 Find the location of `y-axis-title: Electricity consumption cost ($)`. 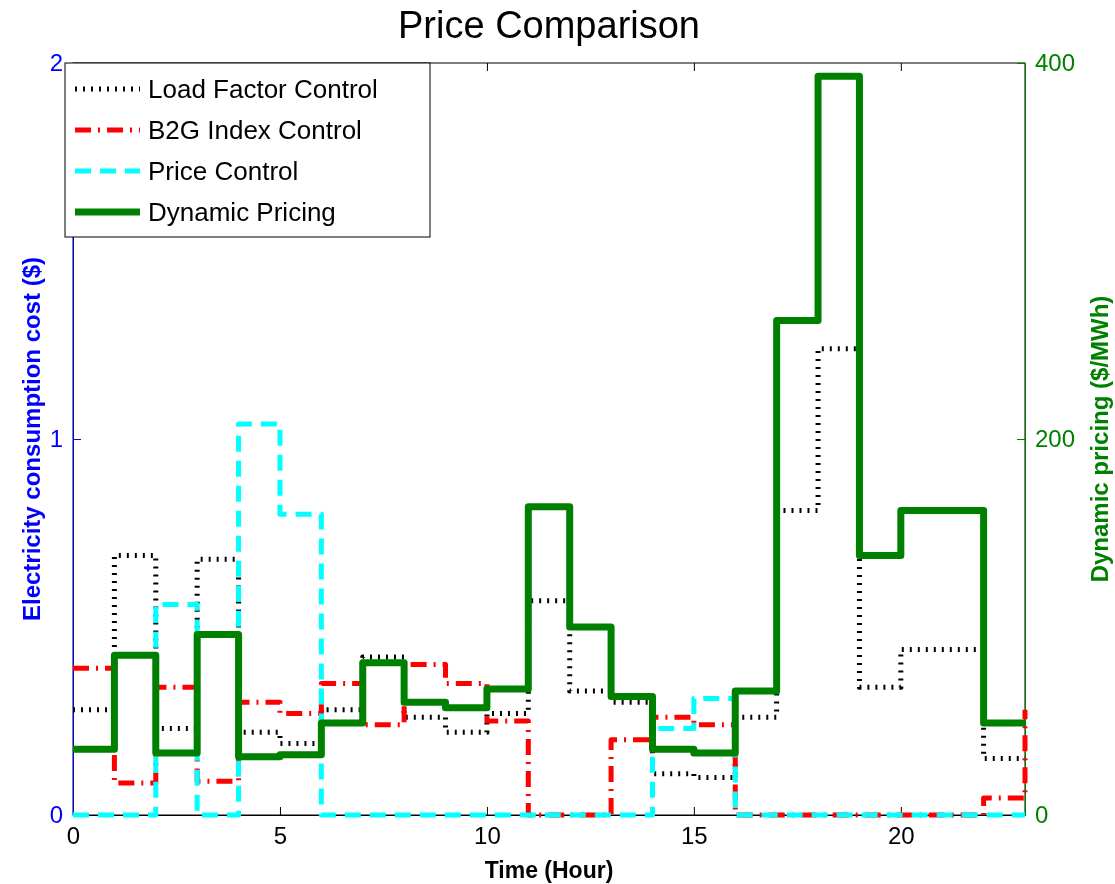

y-axis-title: Electricity consumption cost ($) is located at coordinates (31, 439).